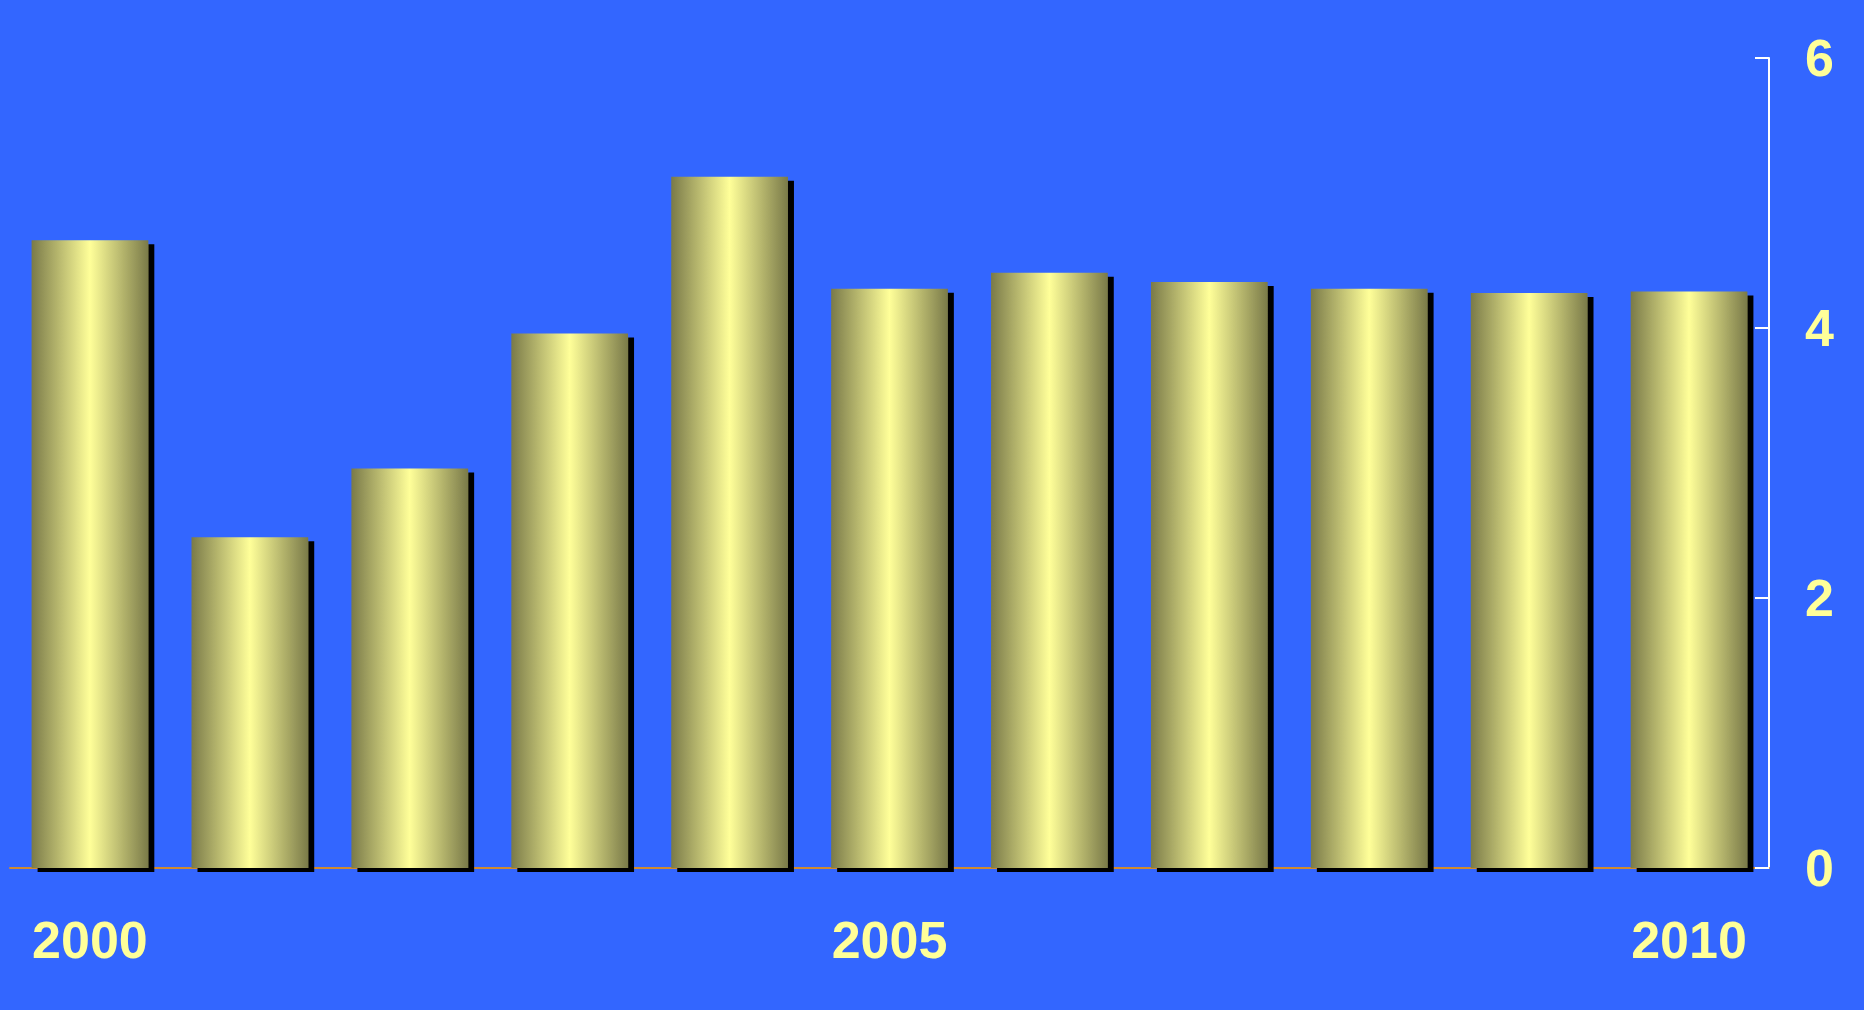 This screenshot has width=1864, height=1010. I want to click on y-tick-label: 2, so click(1819, 598).